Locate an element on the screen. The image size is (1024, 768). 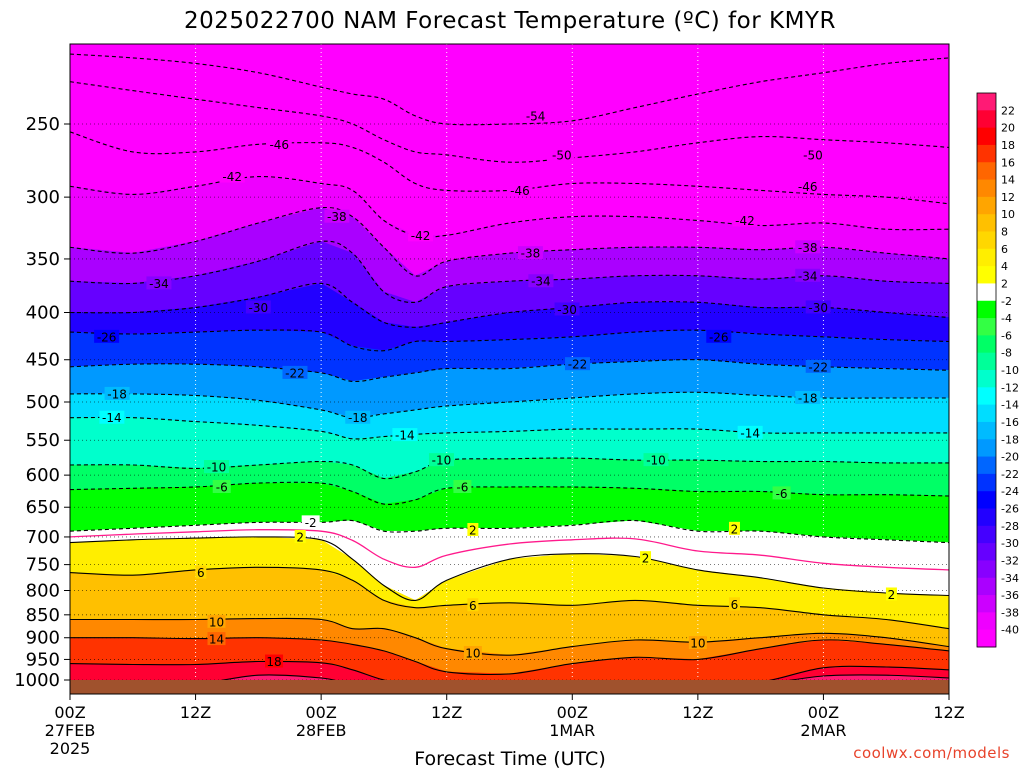
contour-label: 14 is located at coordinates (216, 639).